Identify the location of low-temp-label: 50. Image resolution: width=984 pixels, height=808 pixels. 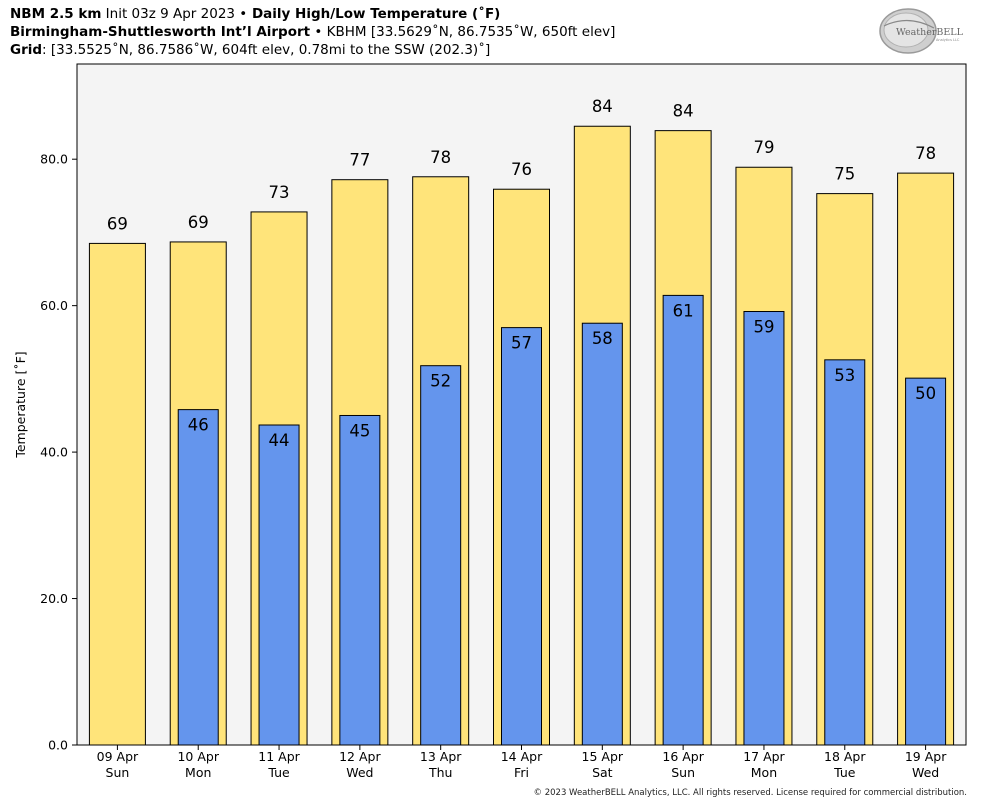
(925, 393).